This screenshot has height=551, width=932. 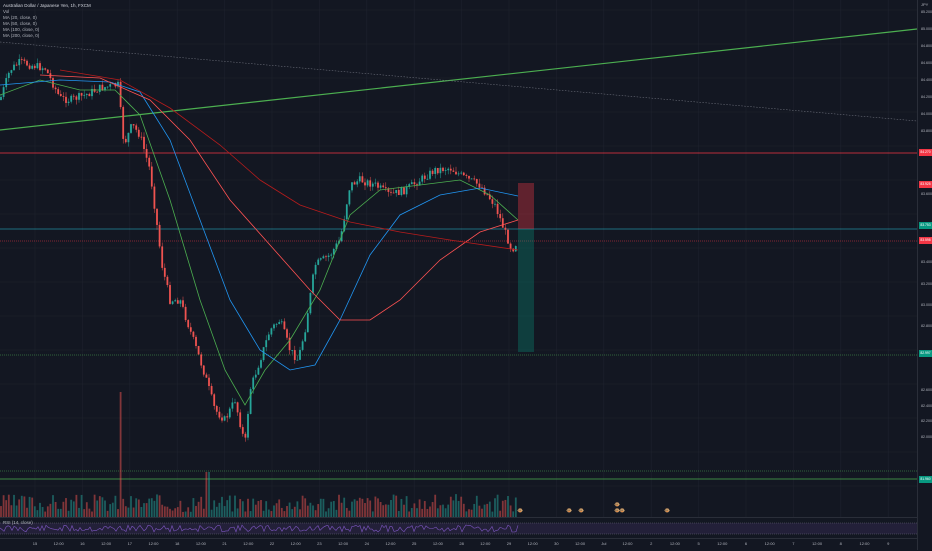 I want to click on resistance-price-badge: 84.270, so click(x=925, y=152).